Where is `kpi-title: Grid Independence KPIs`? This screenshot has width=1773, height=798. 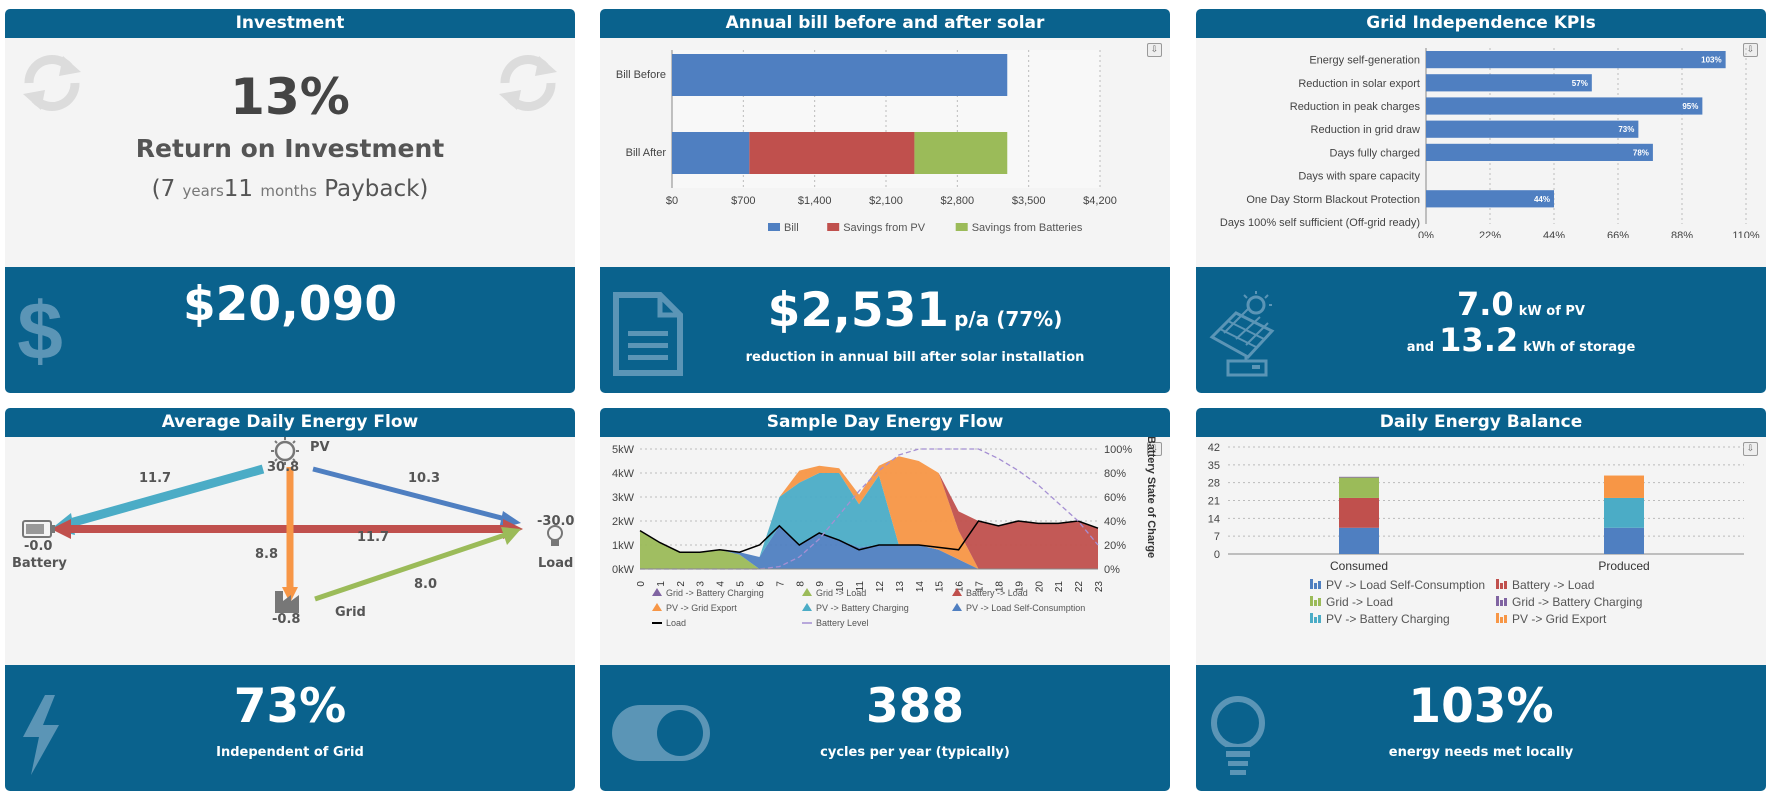
kpi-title: Grid Independence KPIs is located at coordinates (1481, 23).